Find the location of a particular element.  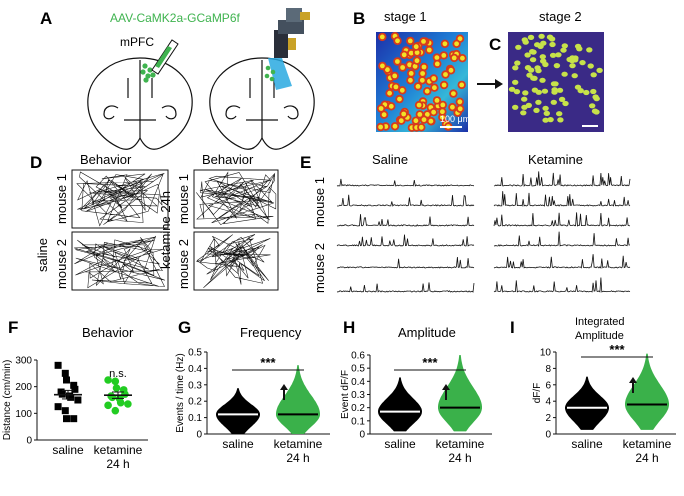

y-axis-label: Distance (cm/min) is located at coordinates (7, 400).